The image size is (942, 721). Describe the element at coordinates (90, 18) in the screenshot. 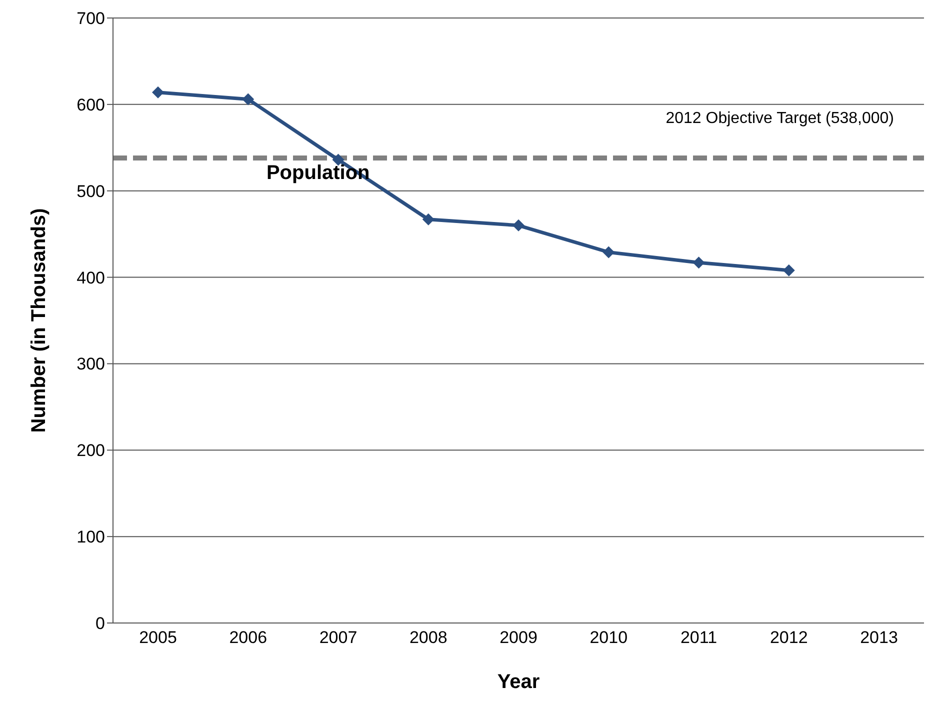

I see `y-tick-label: 700` at that location.